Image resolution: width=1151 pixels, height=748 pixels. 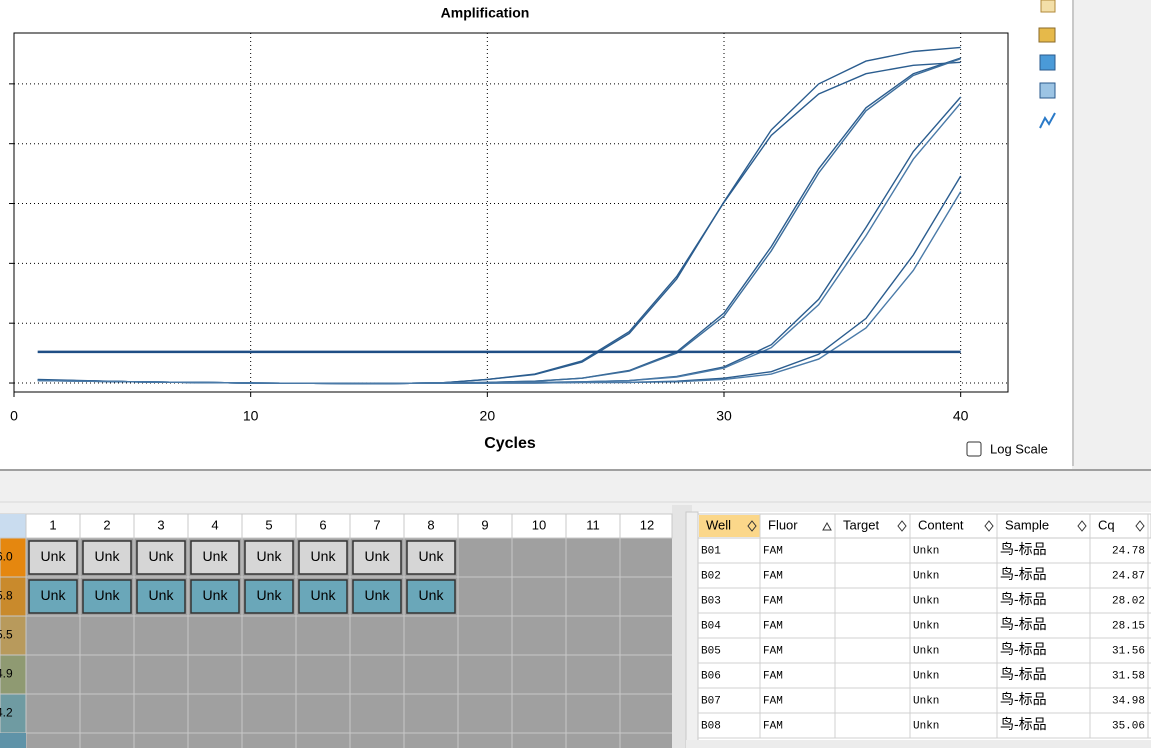 I want to click on cell-text: B08, so click(x=711, y=726).